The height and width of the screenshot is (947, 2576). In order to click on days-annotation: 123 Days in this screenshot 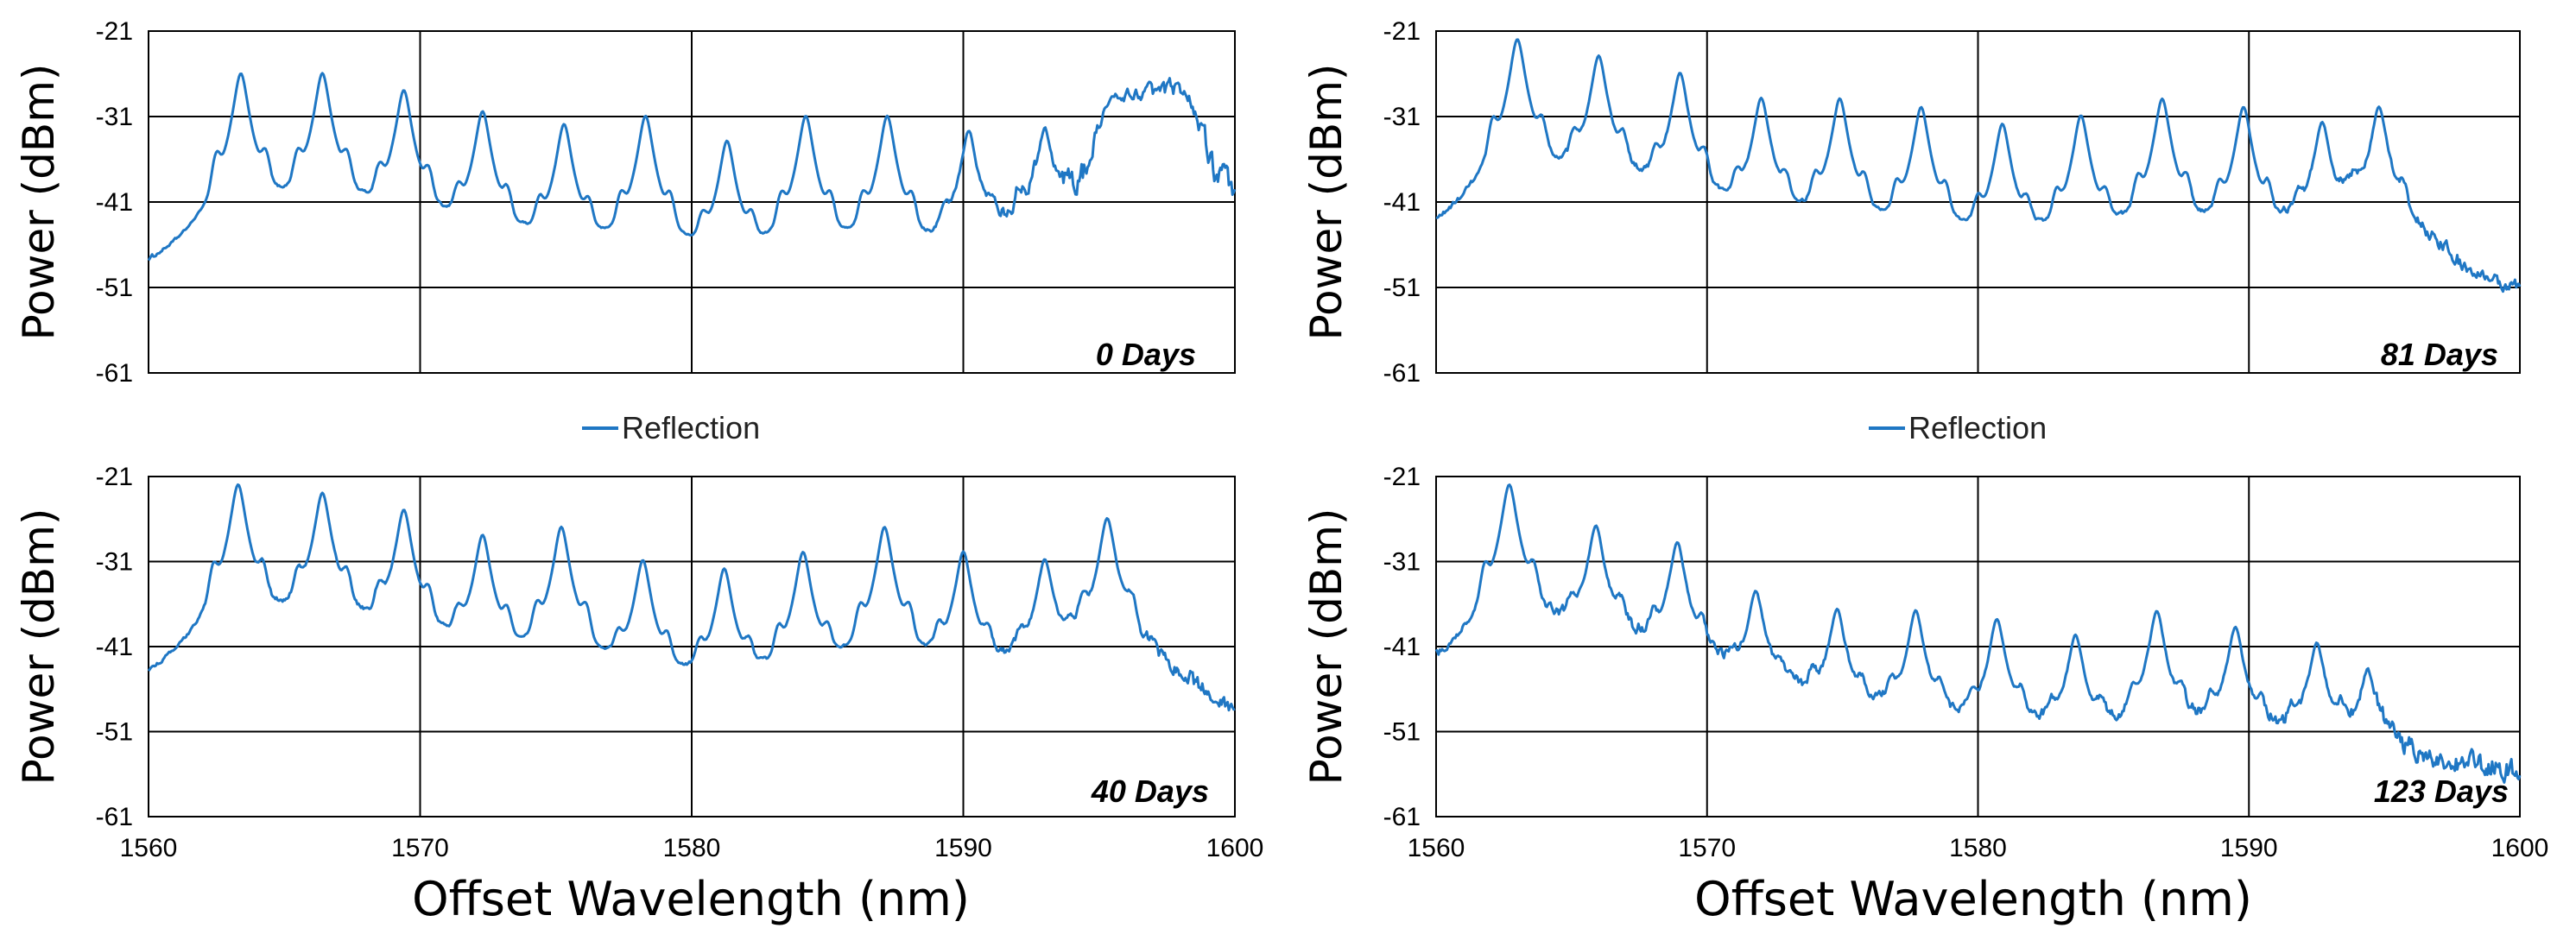, I will do `click(2441, 791)`.